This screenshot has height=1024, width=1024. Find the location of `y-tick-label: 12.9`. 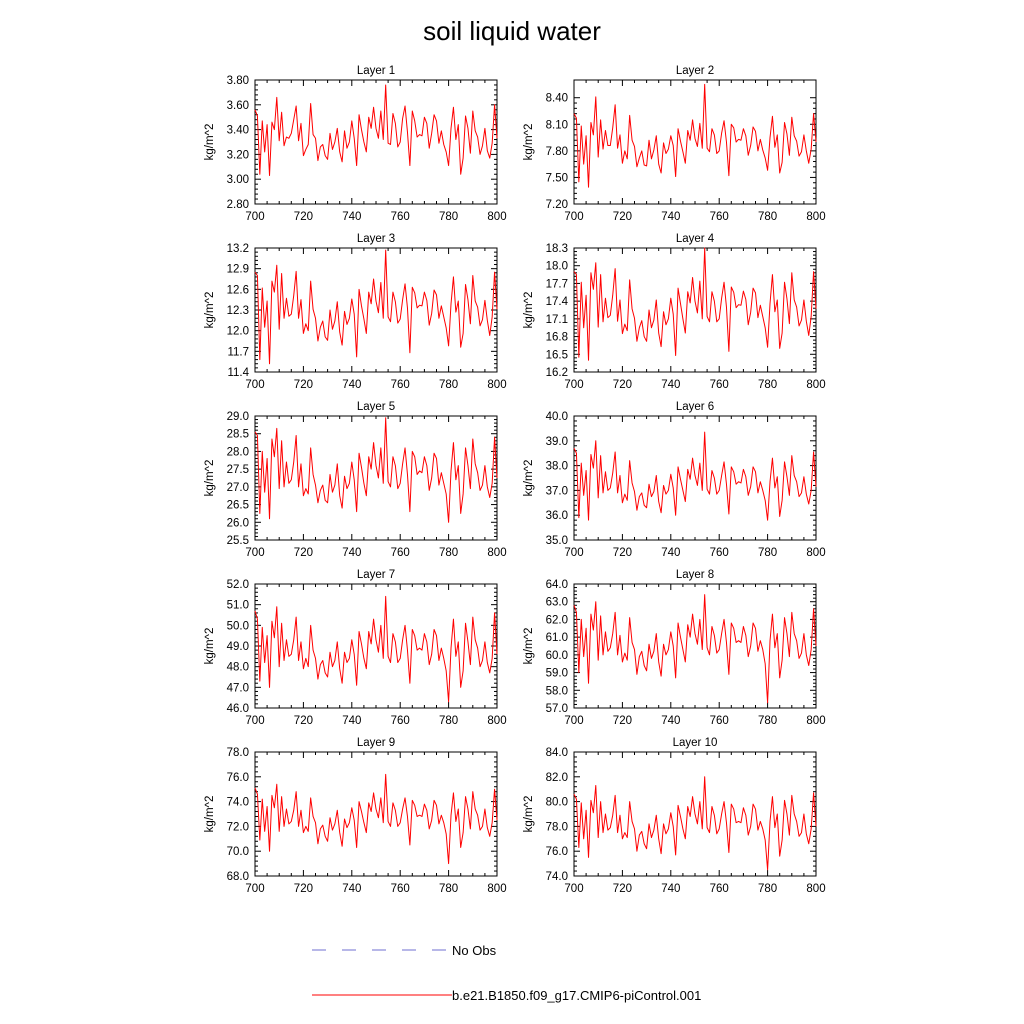

y-tick-label: 12.9 is located at coordinates (238, 270).